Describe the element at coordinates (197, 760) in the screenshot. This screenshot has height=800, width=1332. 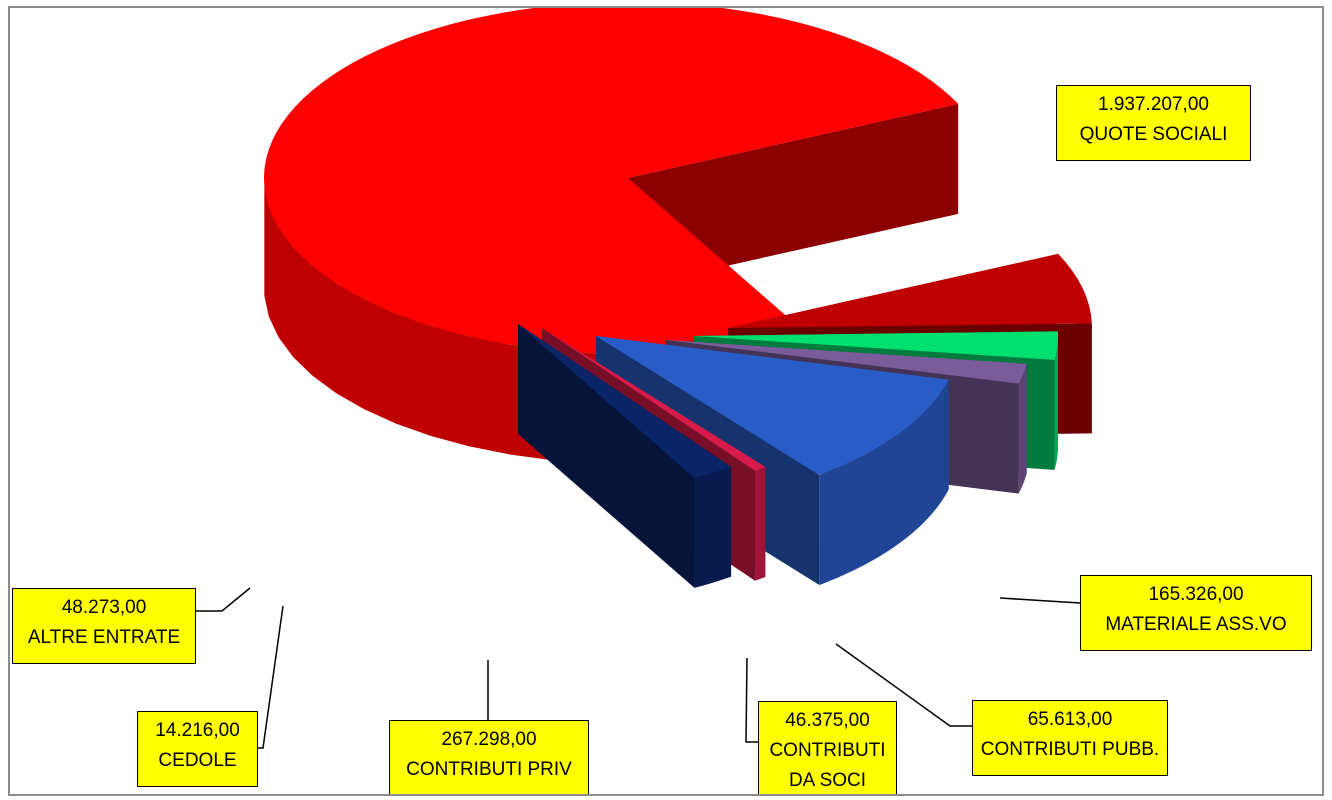
I see `name-cedole: CEDOLE` at that location.